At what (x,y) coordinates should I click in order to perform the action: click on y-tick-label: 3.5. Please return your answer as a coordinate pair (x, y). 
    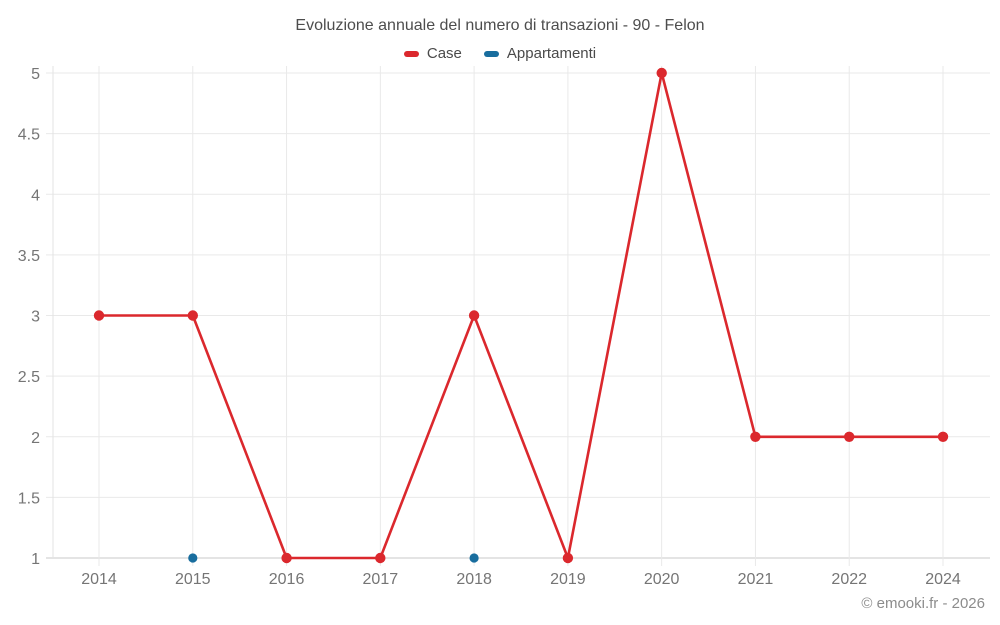
    Looking at the image, I should click on (29, 256).